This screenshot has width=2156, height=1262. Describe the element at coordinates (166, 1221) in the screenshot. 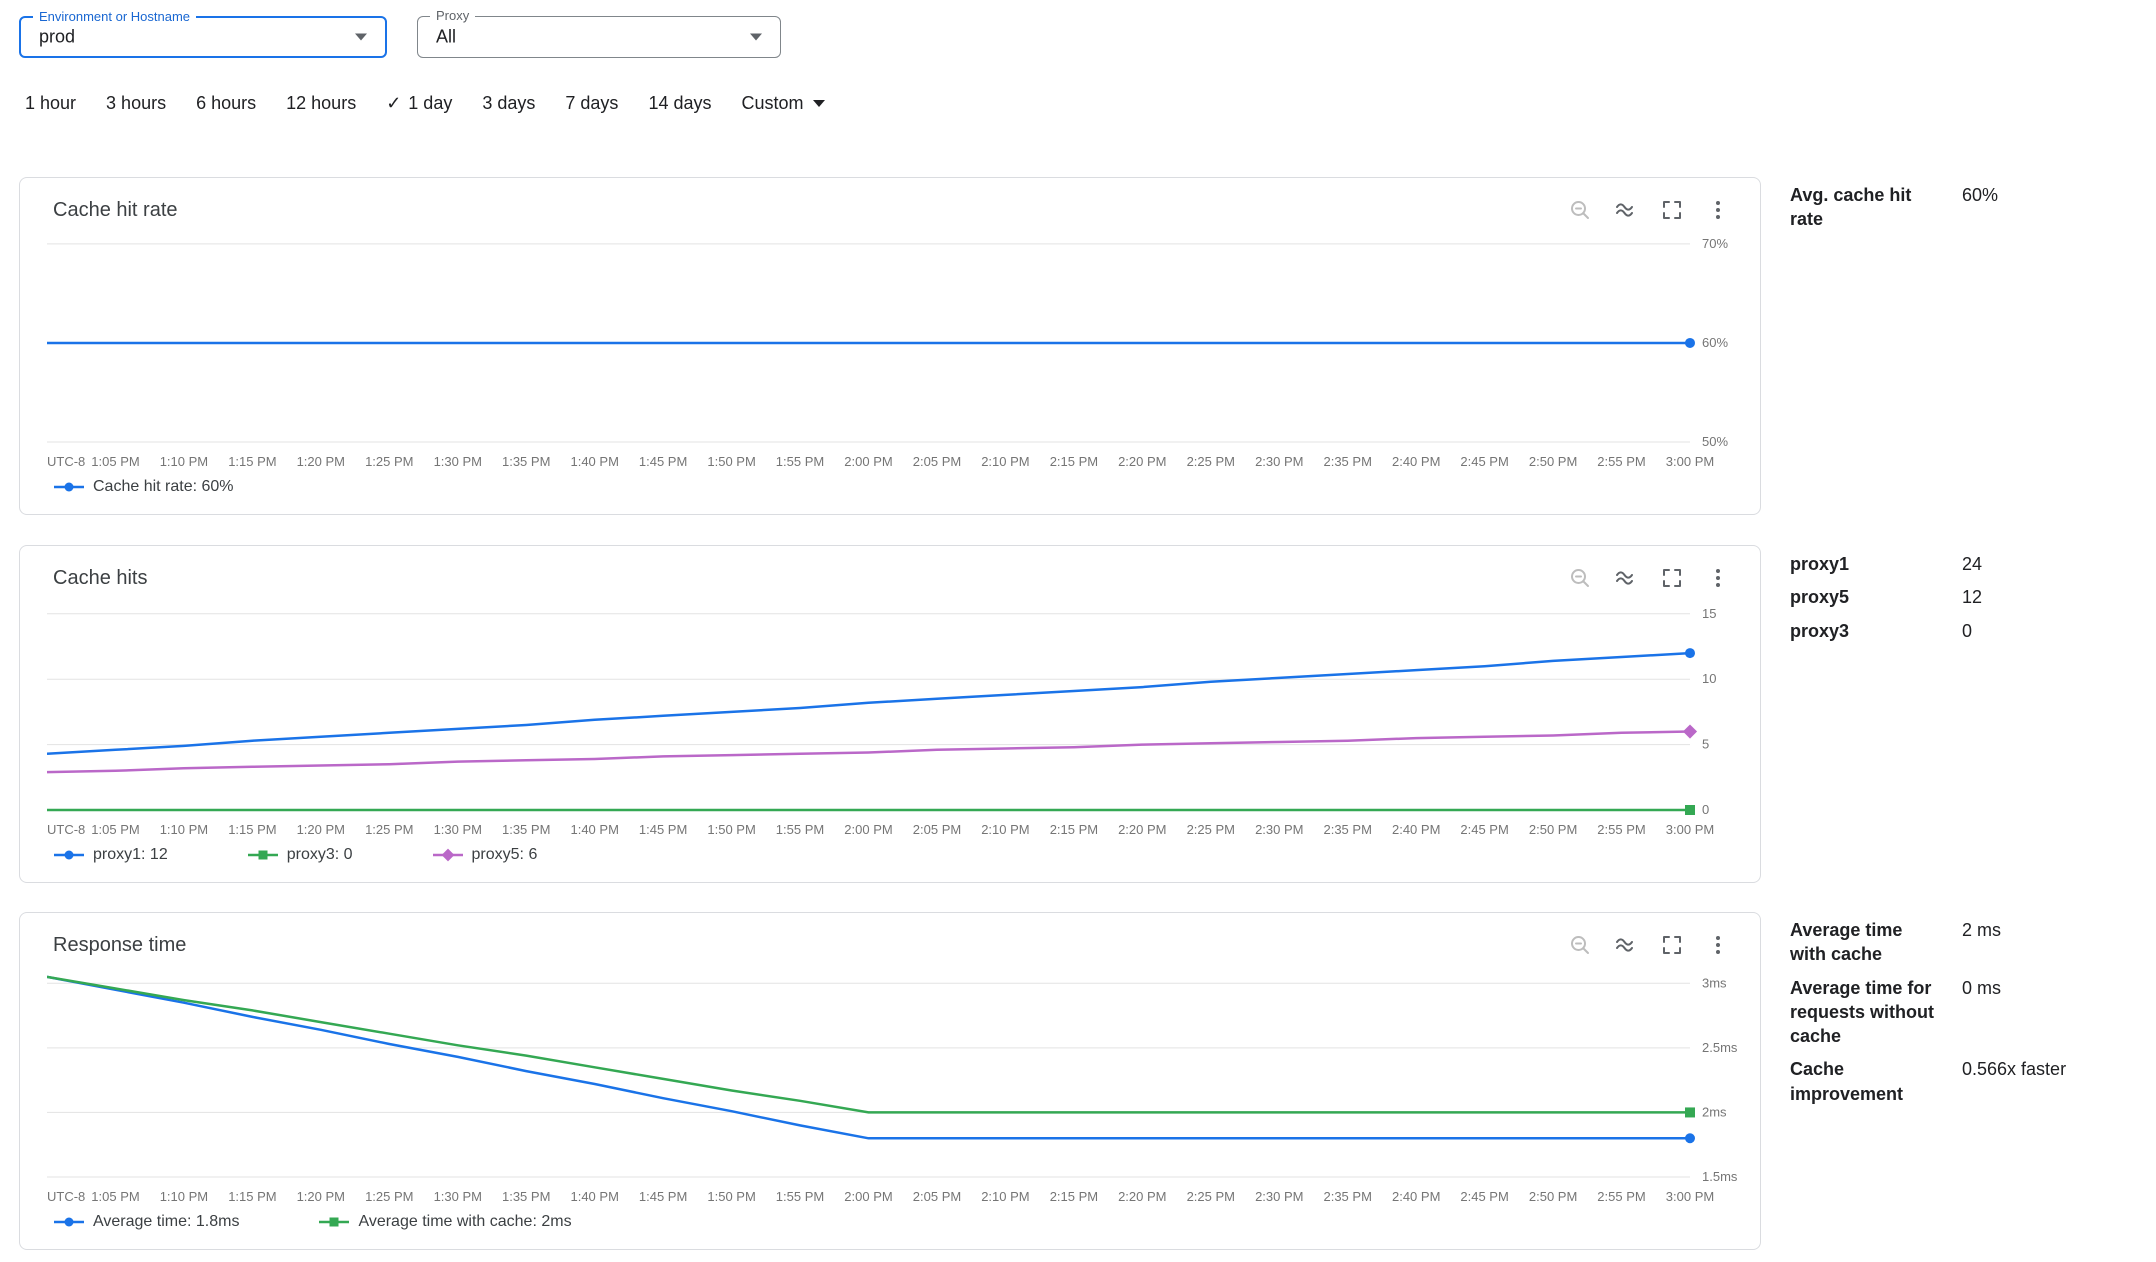

I see `legend-label: Average time: 1.8ms` at that location.